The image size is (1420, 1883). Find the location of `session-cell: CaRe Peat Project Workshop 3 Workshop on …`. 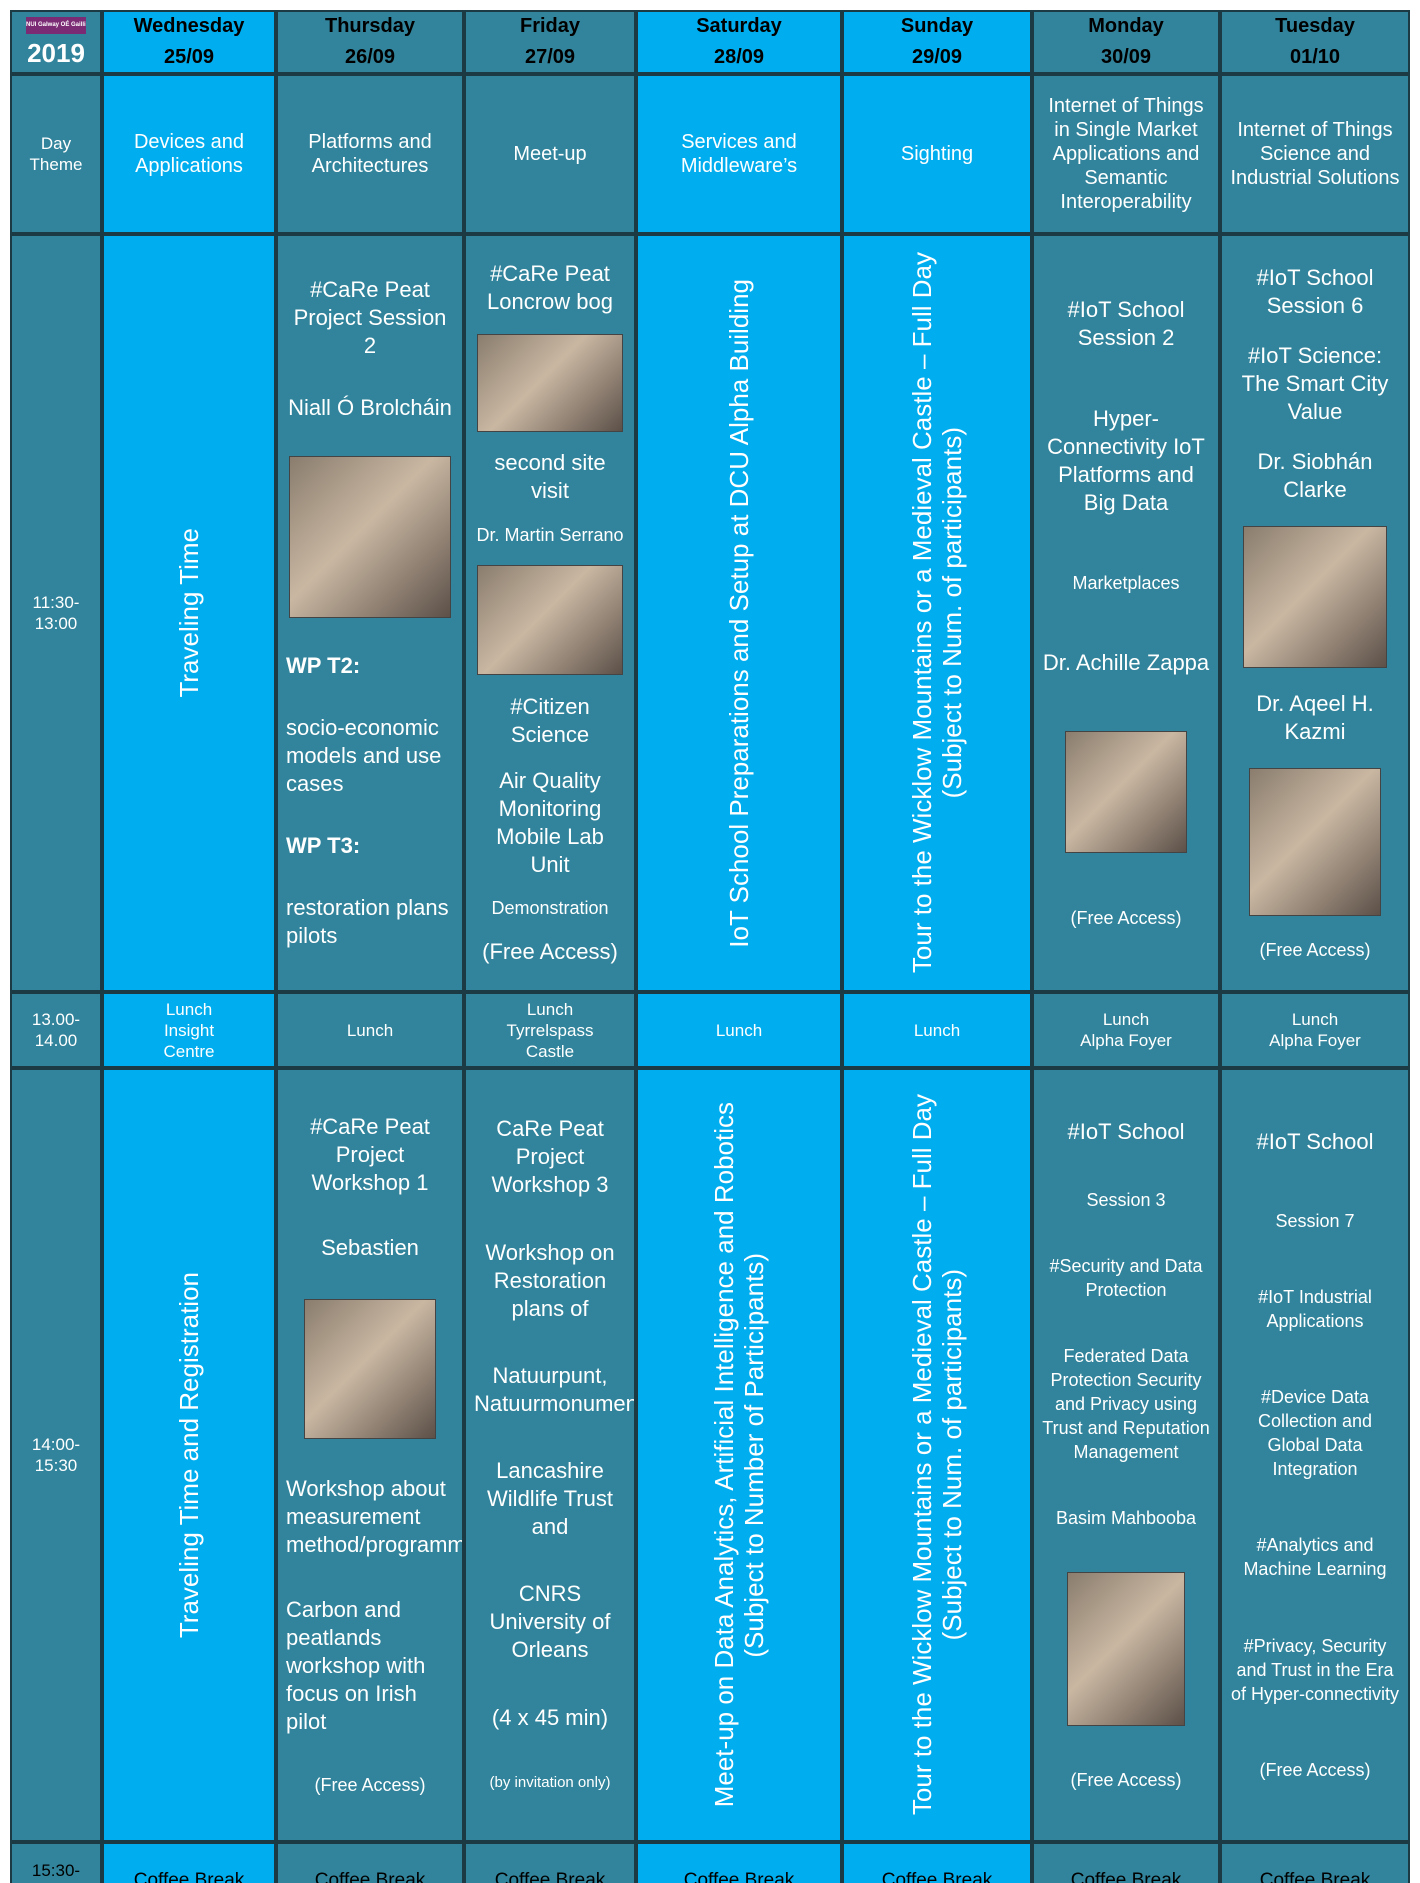

session-cell: CaRe Peat Project Workshop 3 Workshop on … is located at coordinates (550, 1455).